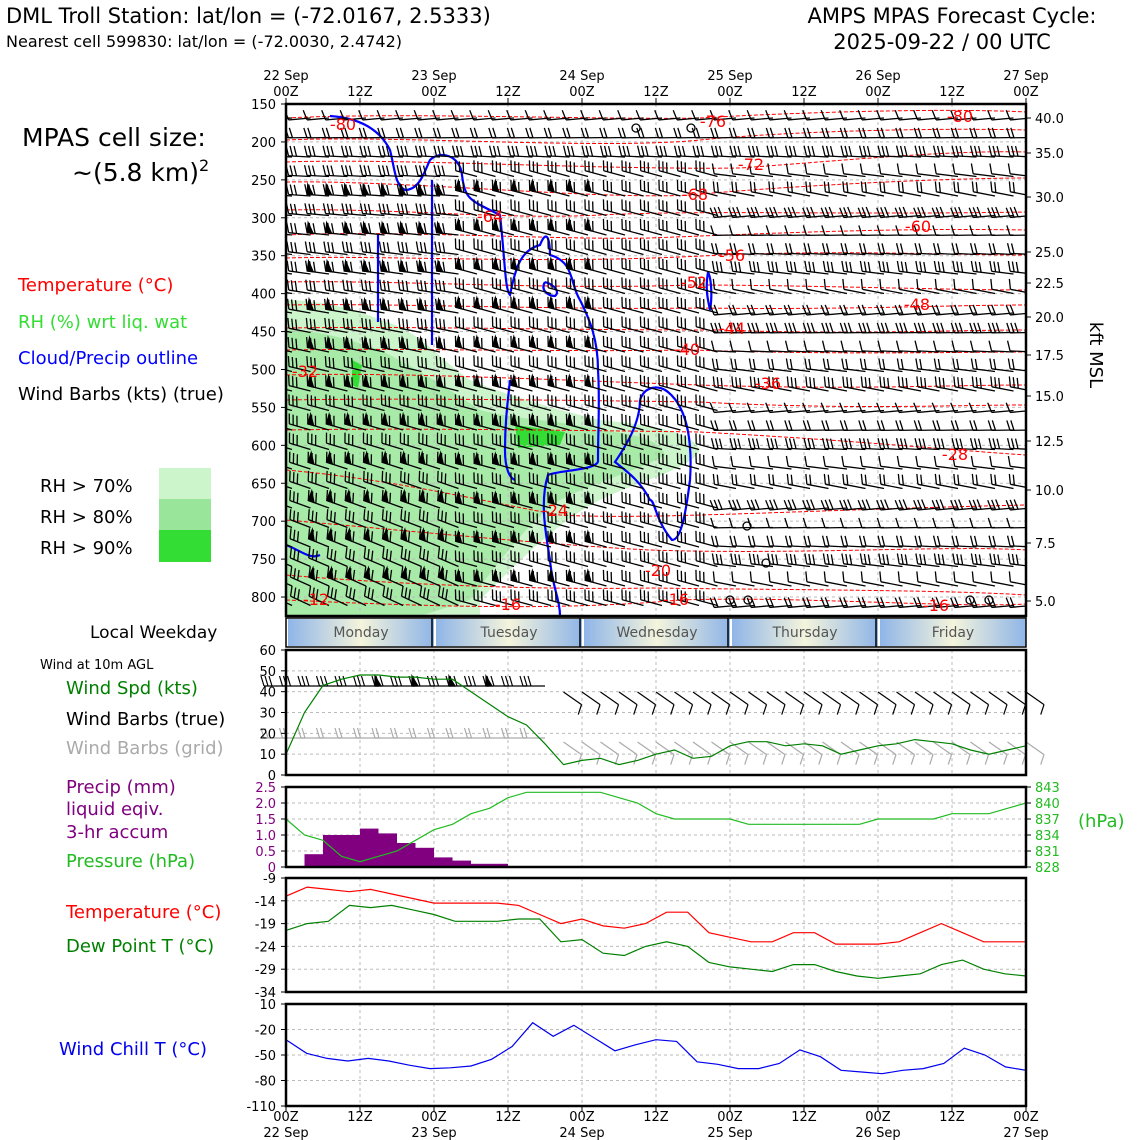 Image resolution: width=1140 pixels, height=1140 pixels. Describe the element at coordinates (656, 827) in the screenshot. I see `pressure-line` at that location.